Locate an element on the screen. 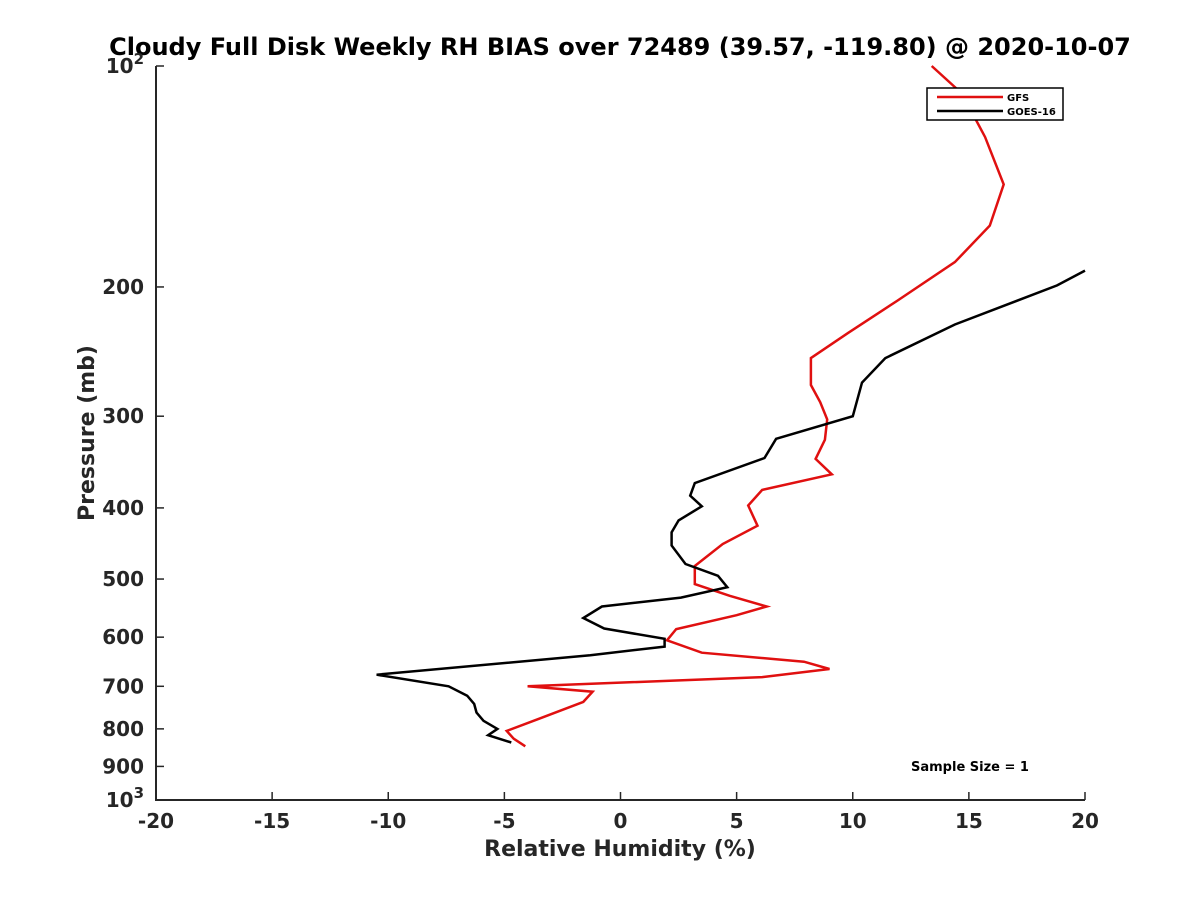 This screenshot has width=1200, height=900. x-tick-label: -20 is located at coordinates (156, 821).